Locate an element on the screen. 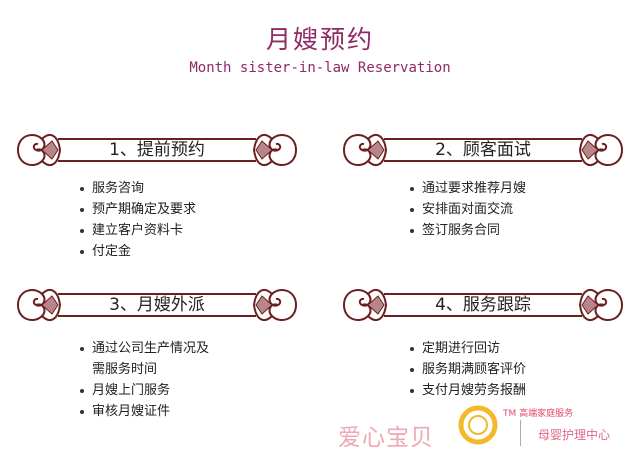 This screenshot has width=640, height=454. step-label: 4、服务跟踪 is located at coordinates (483, 305).